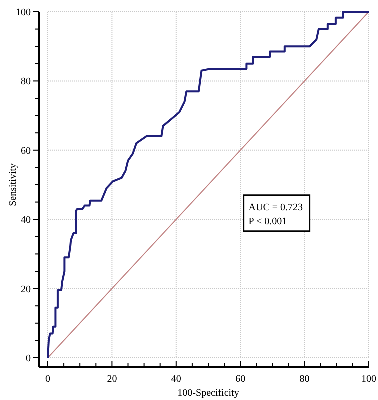 The height and width of the screenshot is (400, 378). I want to click on x-tick-label: 40, so click(176, 379).